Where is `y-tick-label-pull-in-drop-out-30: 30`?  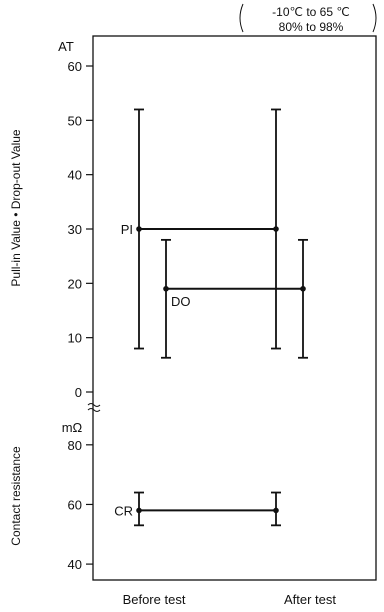
y-tick-label-pull-in-drop-out-30: 30 is located at coordinates (75, 229).